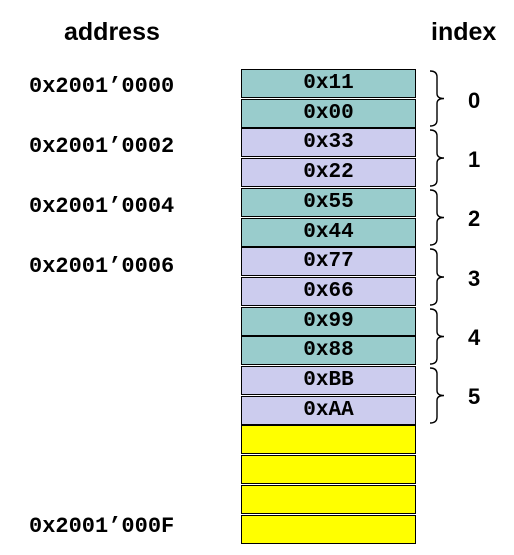  Describe the element at coordinates (102, 266) in the screenshot. I see `address-label: 0x2001’0006` at that location.